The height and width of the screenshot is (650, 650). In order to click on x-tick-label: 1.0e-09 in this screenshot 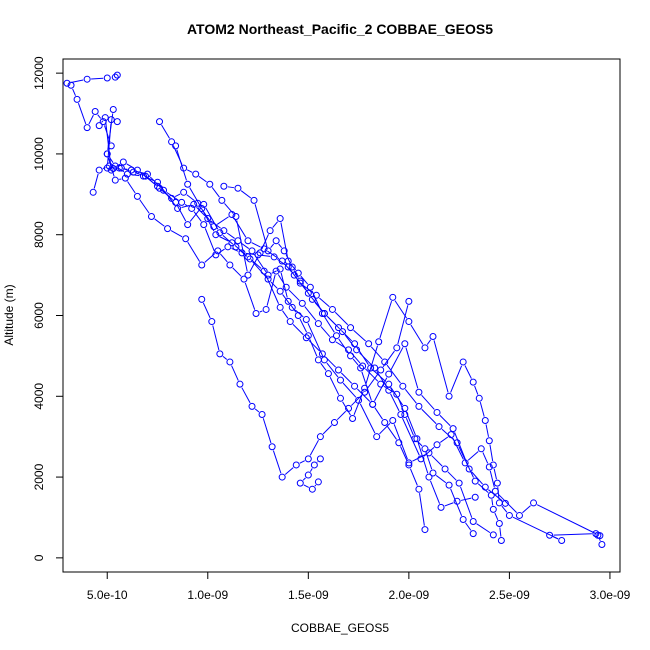, I will do `click(207, 595)`.